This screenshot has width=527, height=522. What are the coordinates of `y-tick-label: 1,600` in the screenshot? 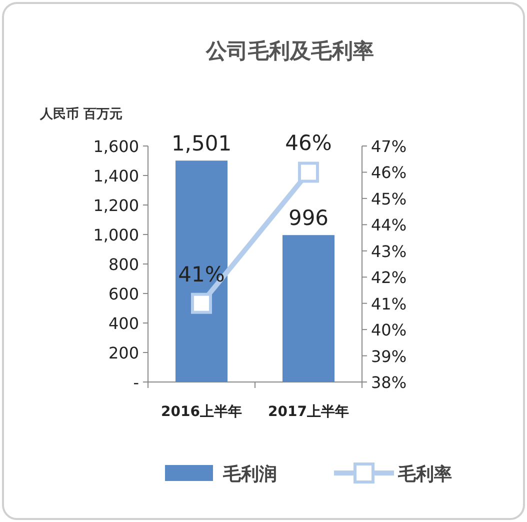 It's located at (116, 146).